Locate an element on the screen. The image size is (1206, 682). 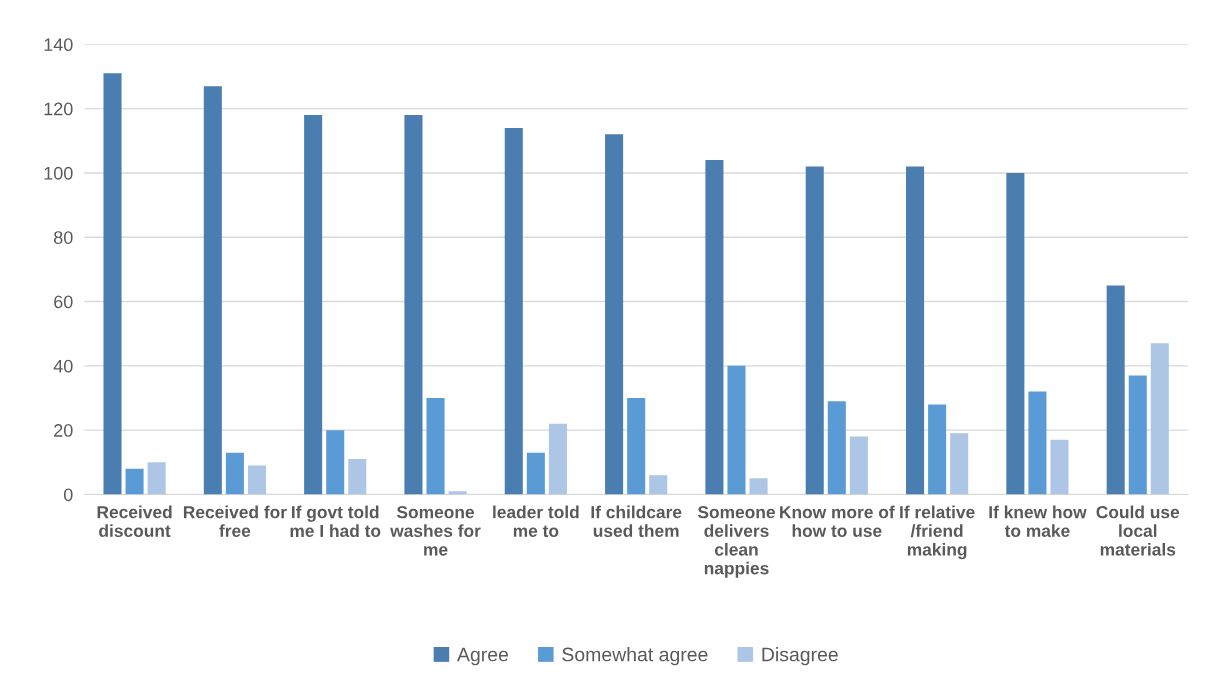
y-tick-label: 140 is located at coordinates (58, 45).